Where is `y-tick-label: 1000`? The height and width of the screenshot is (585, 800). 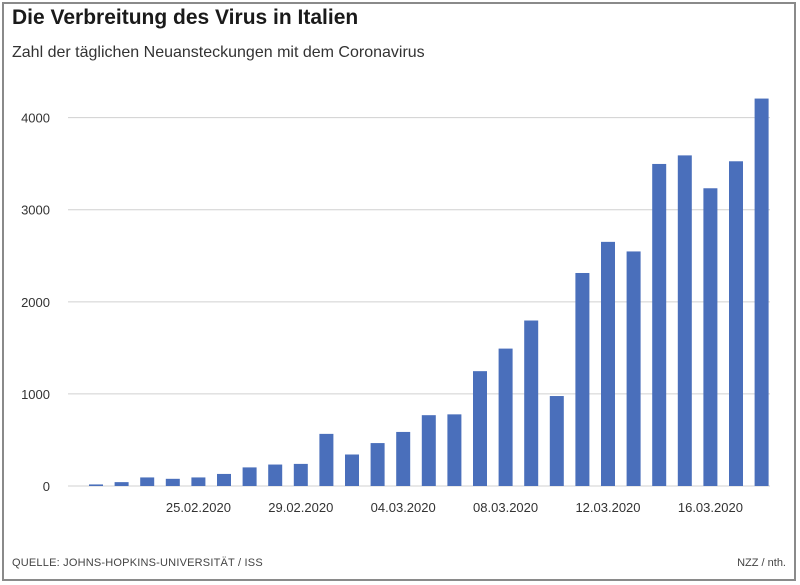
y-tick-label: 1000 is located at coordinates (35, 394).